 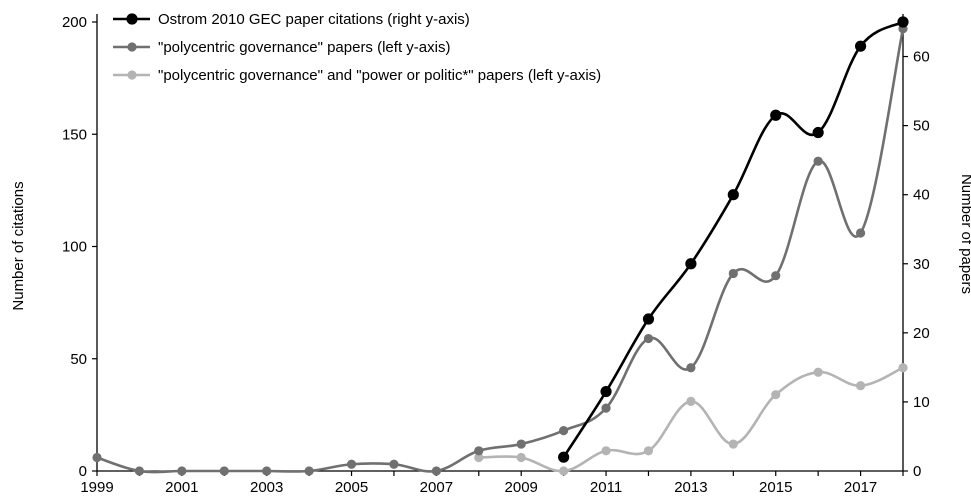 I want to click on x-tick-label: 2011, so click(x=606, y=487).